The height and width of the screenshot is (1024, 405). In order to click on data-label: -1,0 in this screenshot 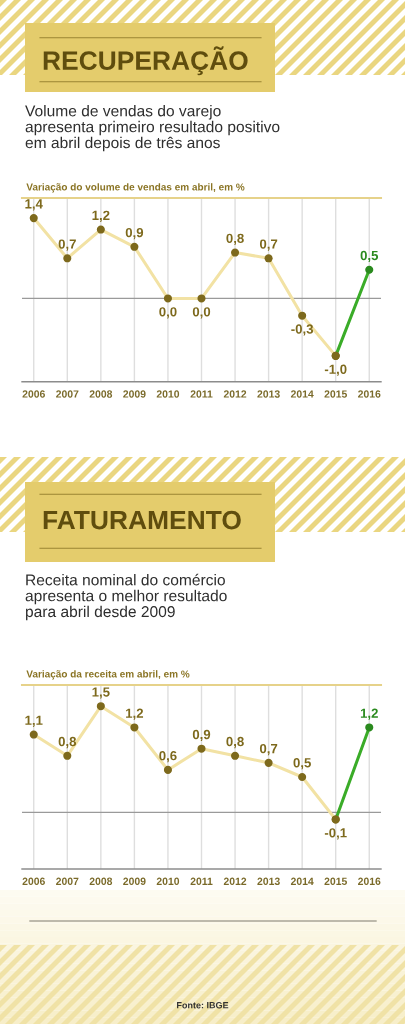, I will do `click(335, 370)`.